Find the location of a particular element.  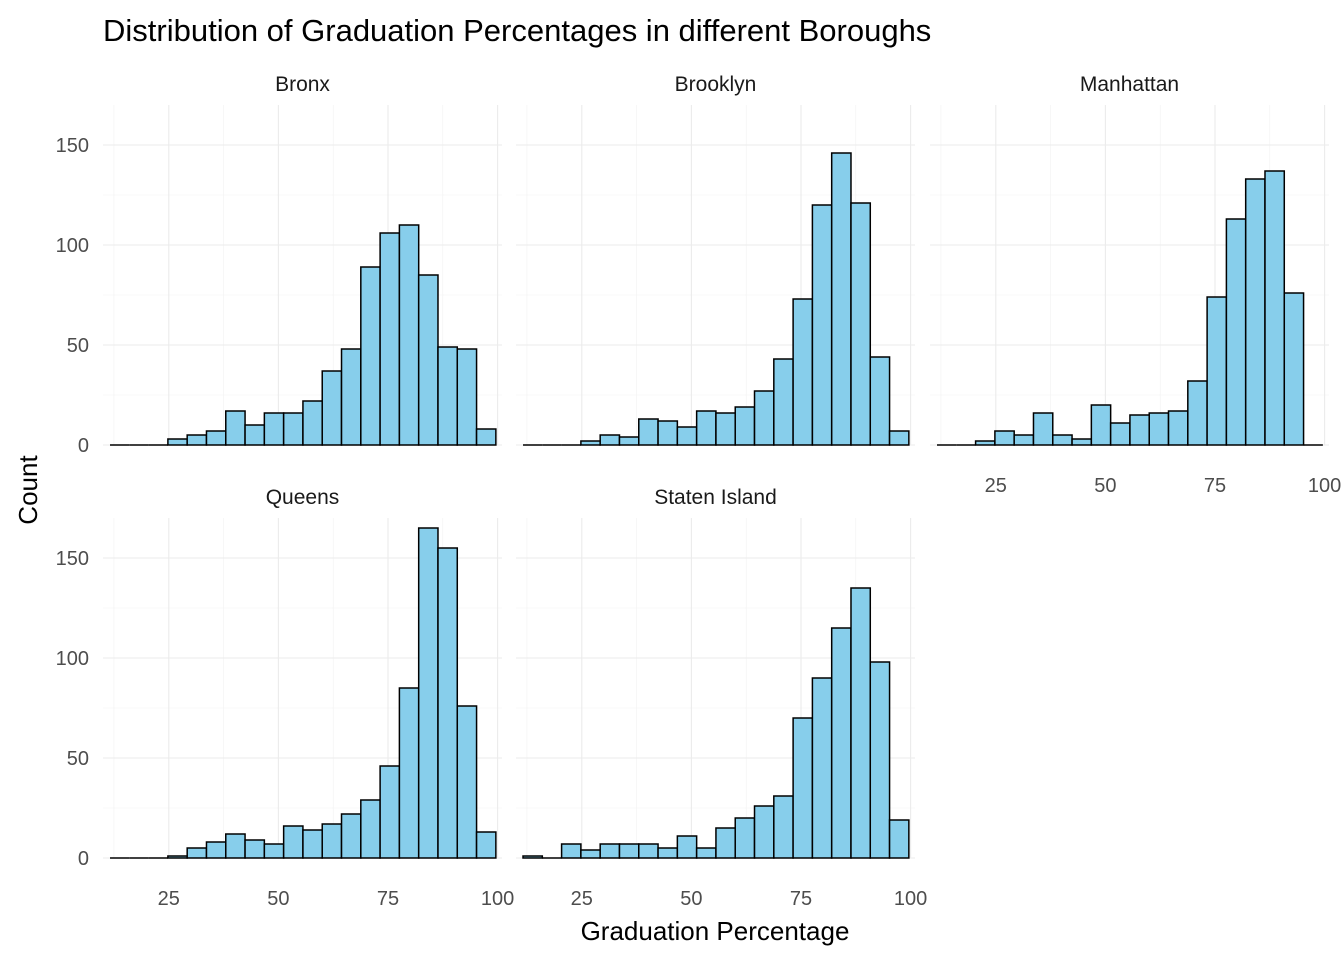

panel-staten-island: Staten Island 25 50 75 100 is located at coordinates (721, 698).